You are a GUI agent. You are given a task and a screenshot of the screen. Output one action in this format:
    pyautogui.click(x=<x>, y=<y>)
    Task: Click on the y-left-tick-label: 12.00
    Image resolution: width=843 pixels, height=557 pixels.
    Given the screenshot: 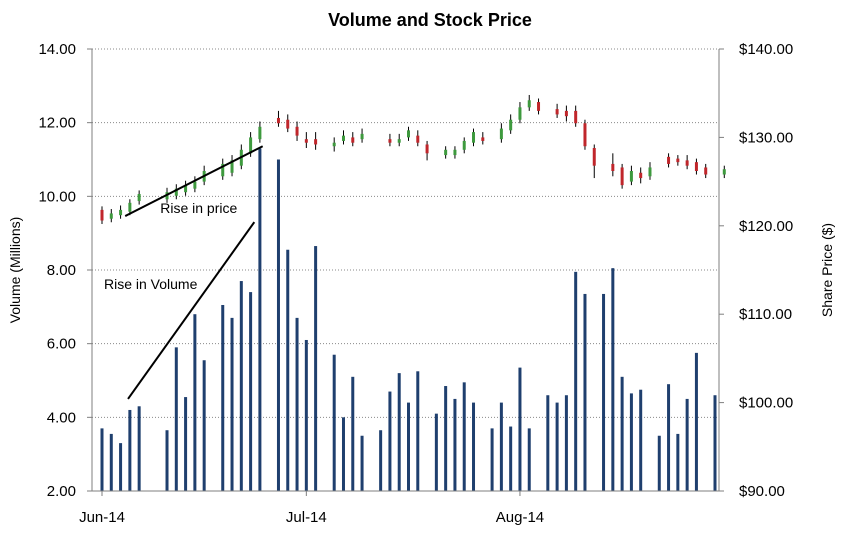 What is the action you would take?
    pyautogui.click(x=57, y=123)
    